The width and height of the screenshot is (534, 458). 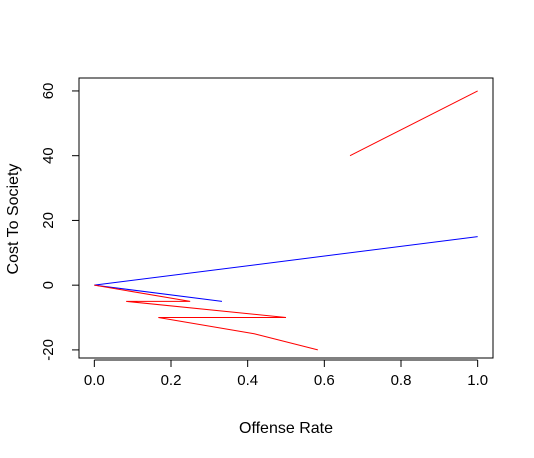 What do you see at coordinates (60, 222) in the screenshot?
I see `y-axis: -20 0 20 40 60` at bounding box center [60, 222].